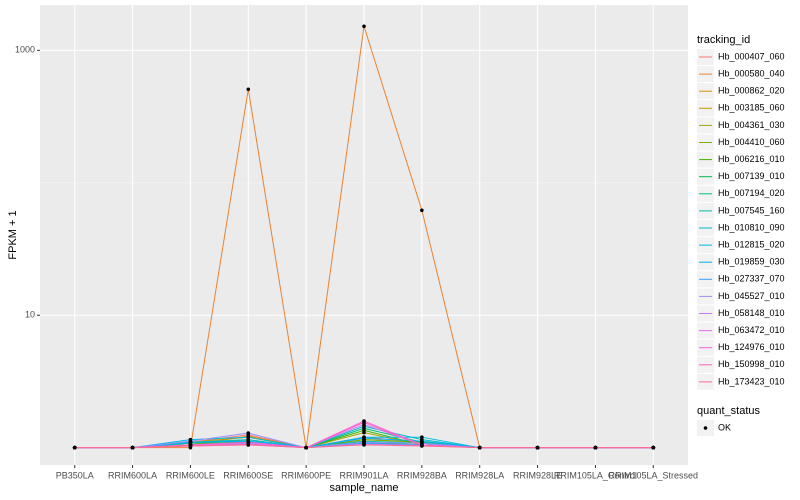 The height and width of the screenshot is (500, 800). Describe the element at coordinates (751, 56) in the screenshot. I see `legend-label: Hb_000407_060` at that location.